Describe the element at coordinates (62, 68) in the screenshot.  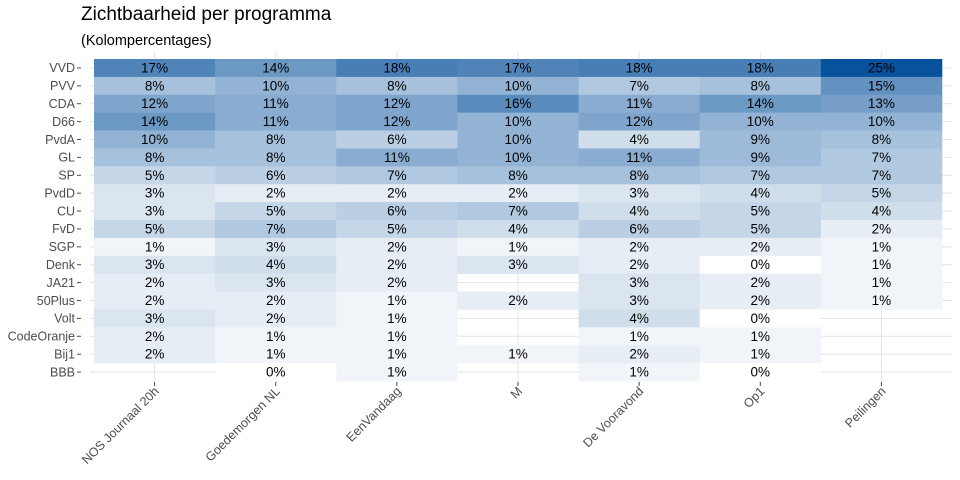
I see `row-label-vvd: VVD` at that location.